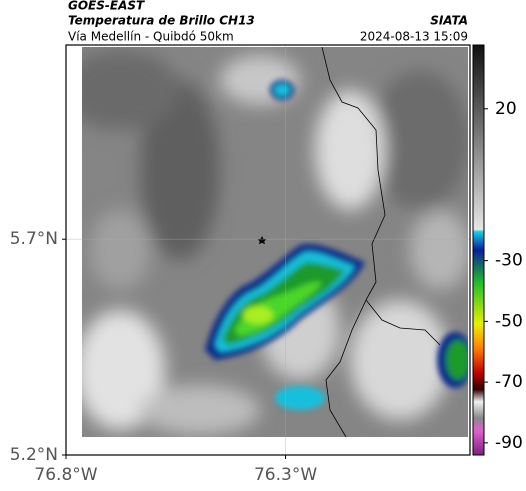  What do you see at coordinates (449, 21) in the screenshot?
I see `source: SIATA` at bounding box center [449, 21].